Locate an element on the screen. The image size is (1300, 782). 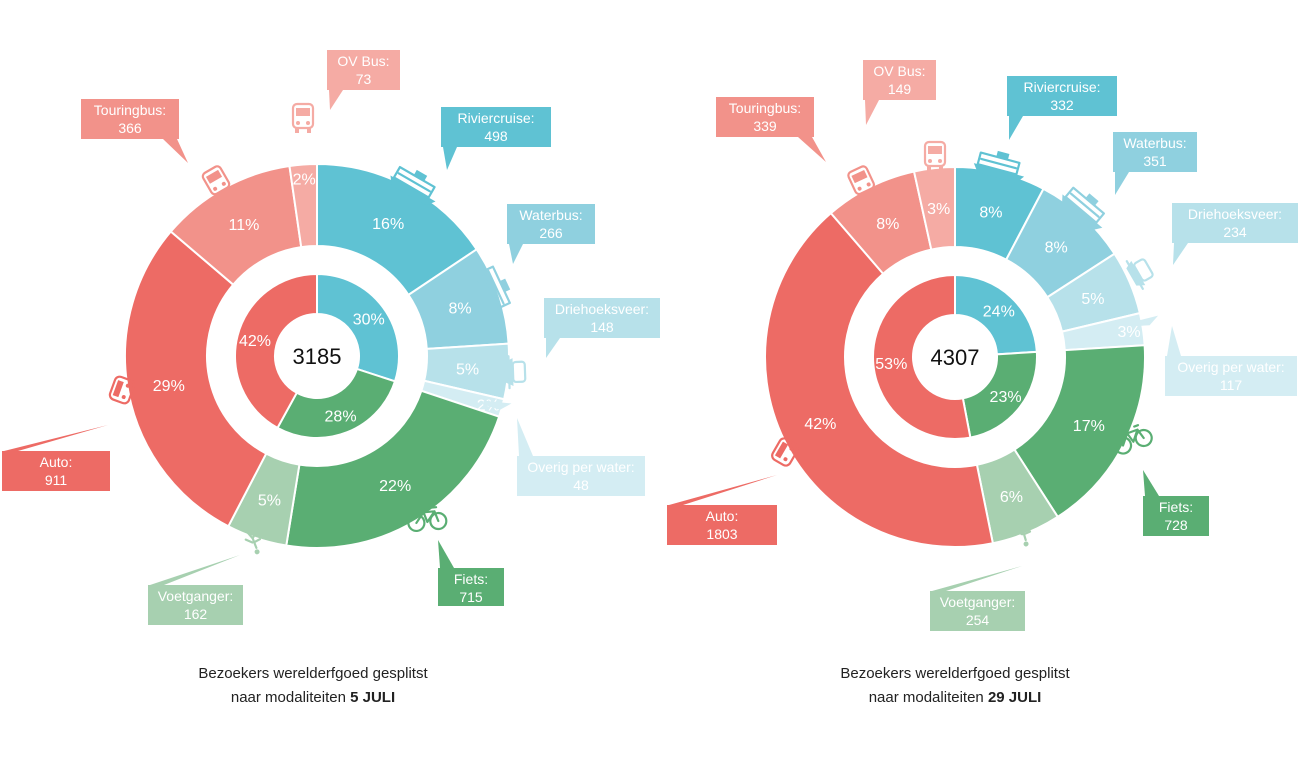
inner-slice-label: 24% is located at coordinates (999, 311).